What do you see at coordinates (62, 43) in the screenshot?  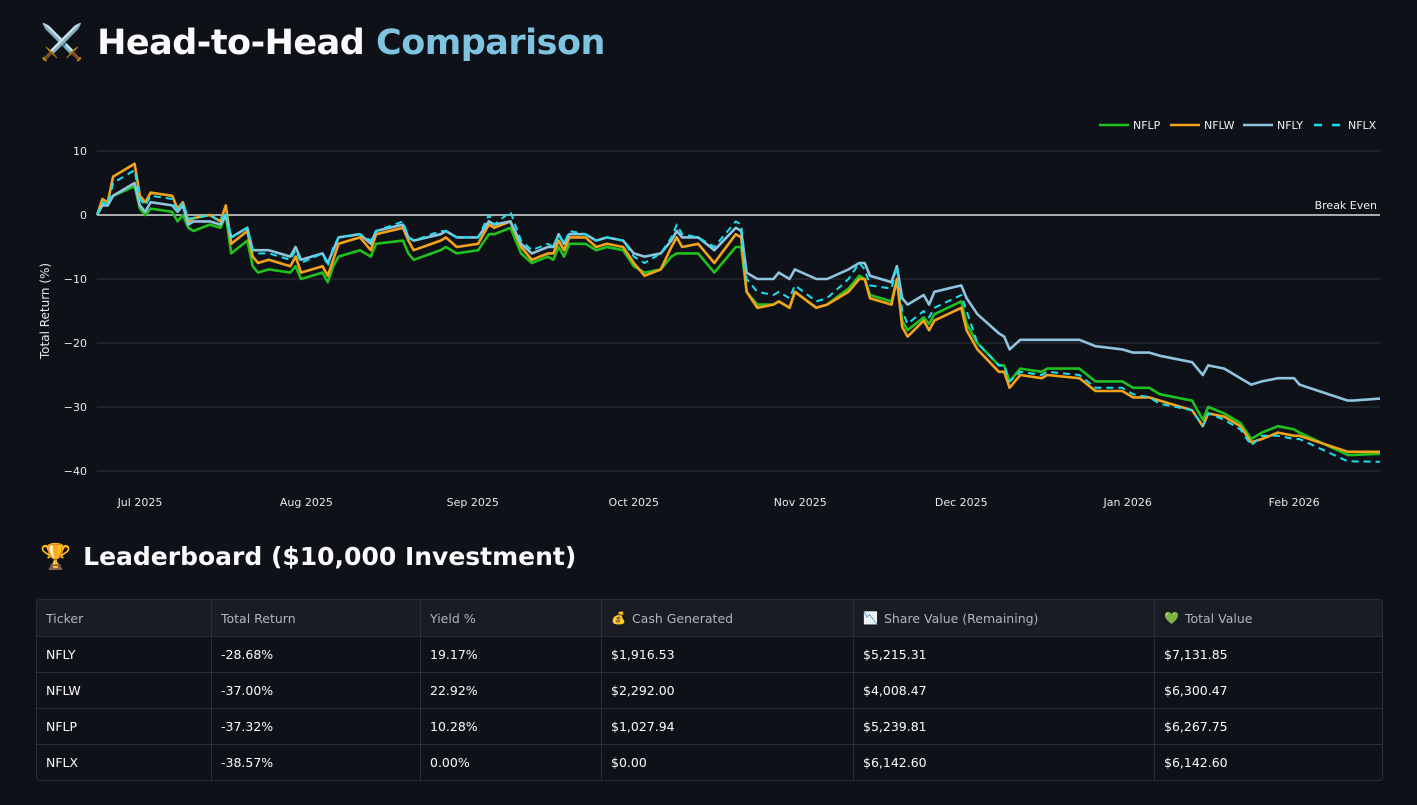 I see `crossed-swords-icon: ⚔️` at bounding box center [62, 43].